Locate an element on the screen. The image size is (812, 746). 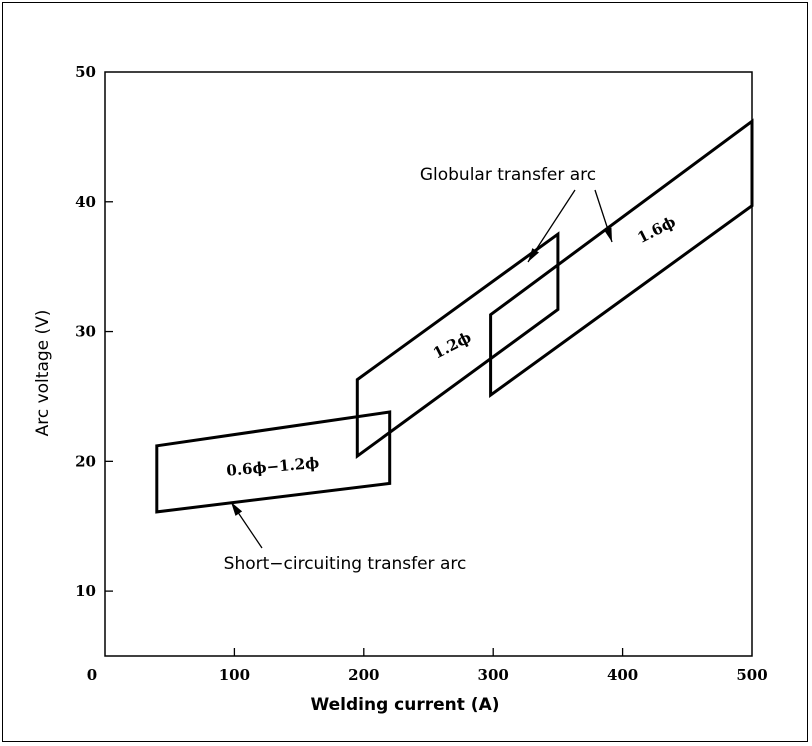
y-tick-label: 30 is located at coordinates (85, 332).